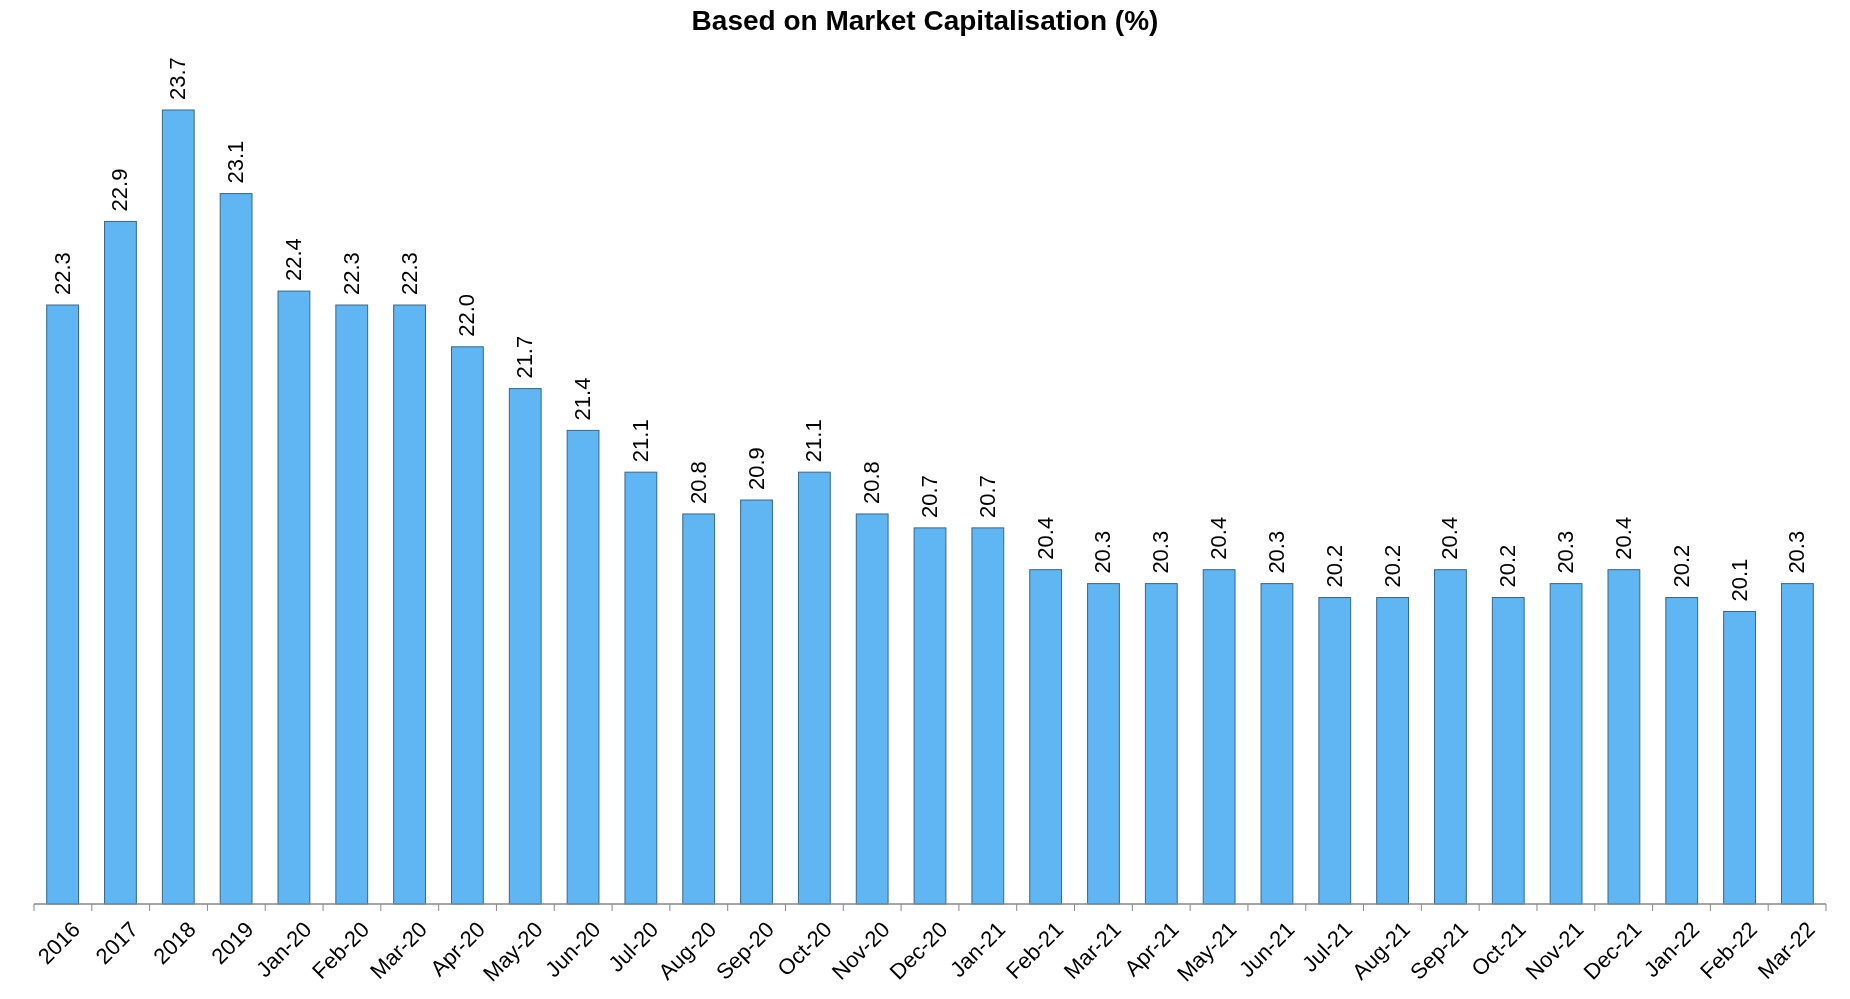  What do you see at coordinates (120, 190) in the screenshot?
I see `data-label: 22.9` at bounding box center [120, 190].